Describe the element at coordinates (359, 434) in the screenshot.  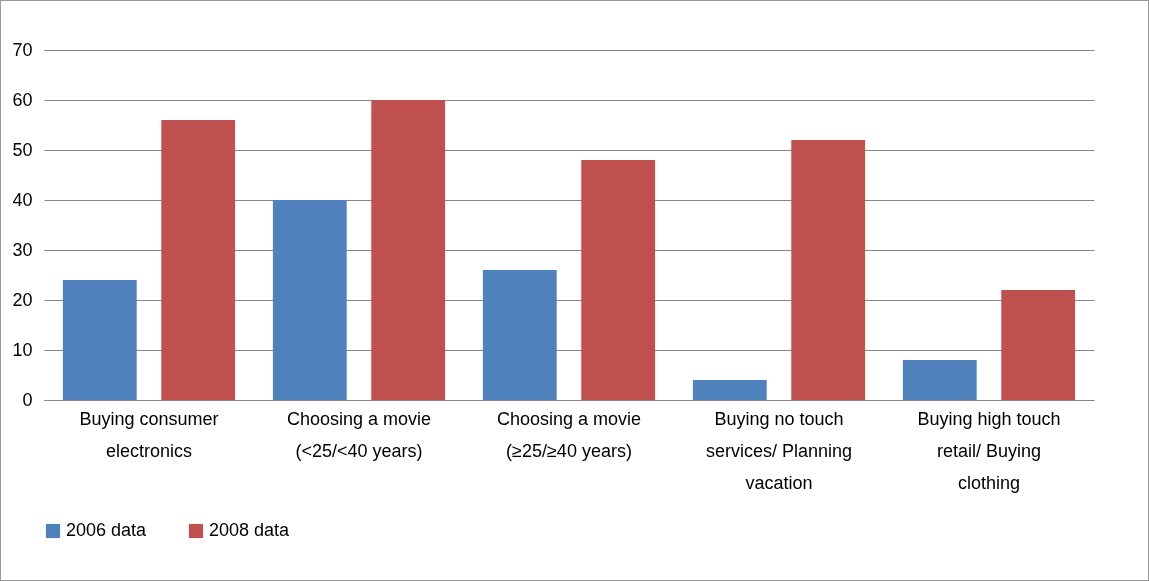
I see `x-tick-label: Choosing a movie (<25/<40 years)` at that location.